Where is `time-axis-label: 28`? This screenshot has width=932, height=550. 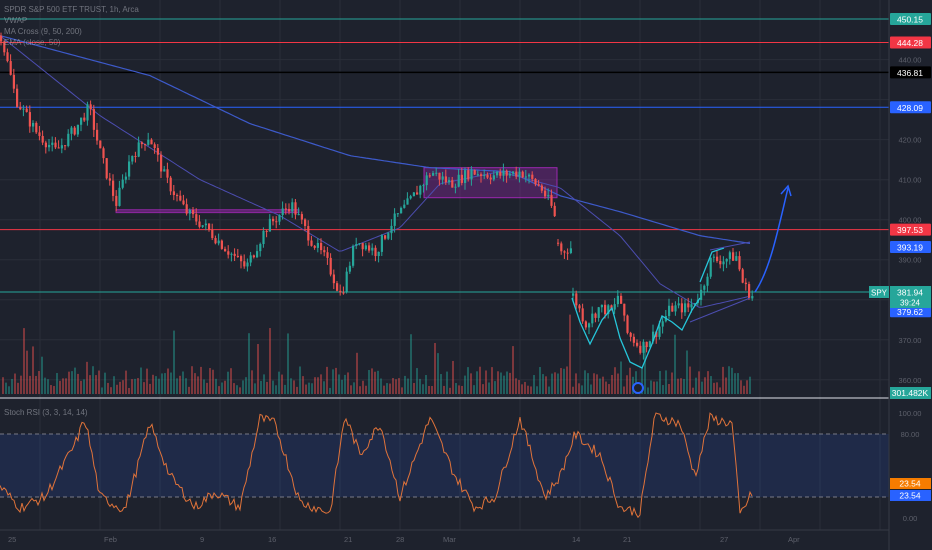
time-axis-label: 28 is located at coordinates (400, 539).